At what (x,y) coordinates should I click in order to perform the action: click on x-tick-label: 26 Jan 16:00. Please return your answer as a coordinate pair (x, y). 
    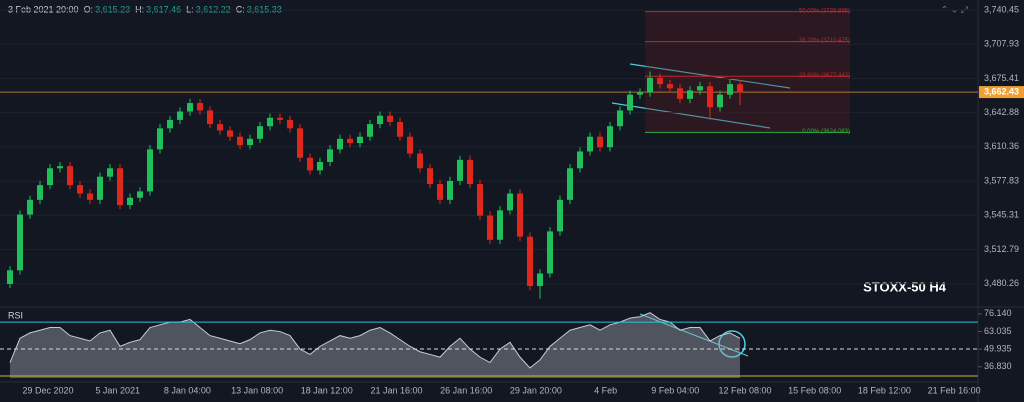
    Looking at the image, I should click on (466, 390).